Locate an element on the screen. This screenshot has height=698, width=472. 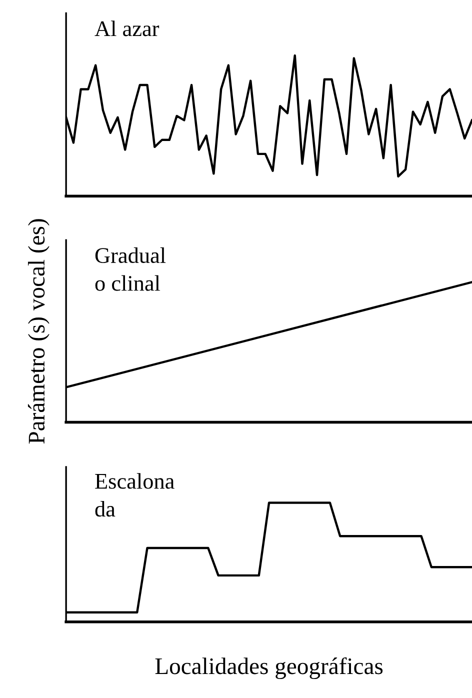
text: Al azar is located at coordinates (127, 28).